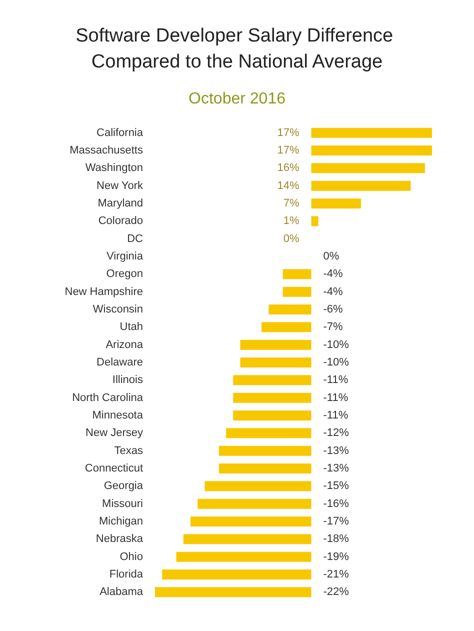 Image resolution: width=474 pixels, height=631 pixels. What do you see at coordinates (115, 433) in the screenshot?
I see `y-tick-label: New Jersey` at bounding box center [115, 433].